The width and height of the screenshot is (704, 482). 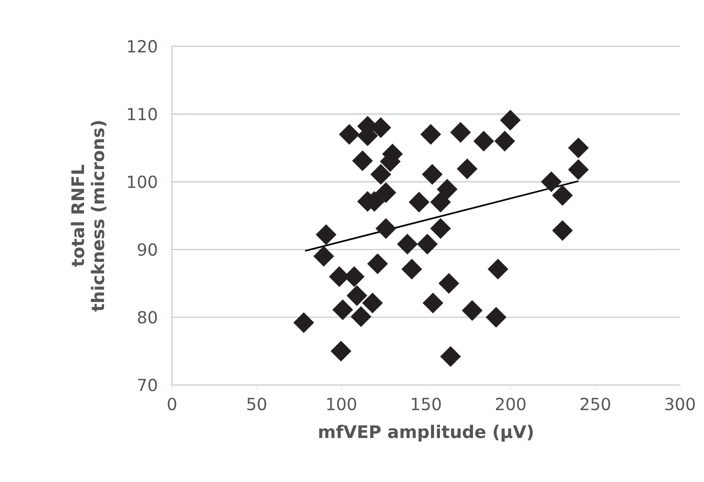 I want to click on x-tick-label: 100, so click(x=341, y=404).